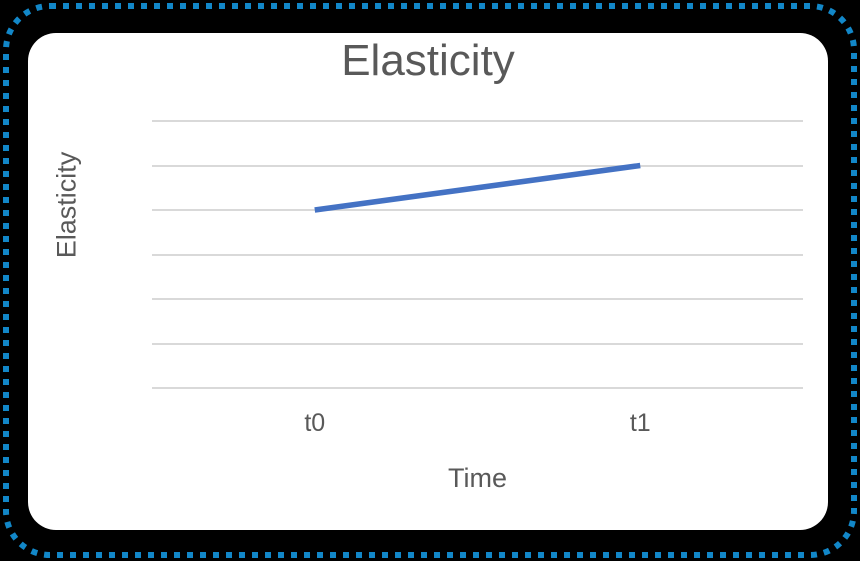 This screenshot has height=561, width=860. Describe the element at coordinates (477, 478) in the screenshot. I see `x-axis-label: Time` at that location.